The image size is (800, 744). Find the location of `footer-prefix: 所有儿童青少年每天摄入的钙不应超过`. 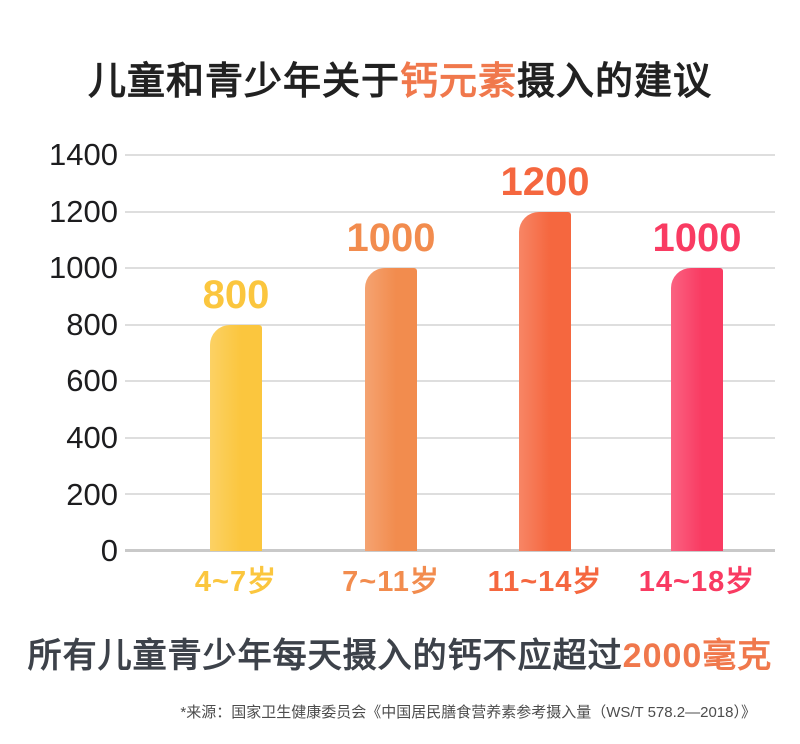

footer-prefix: 所有儿童青少年每天摄入的钙不应超过 is located at coordinates (325, 656).